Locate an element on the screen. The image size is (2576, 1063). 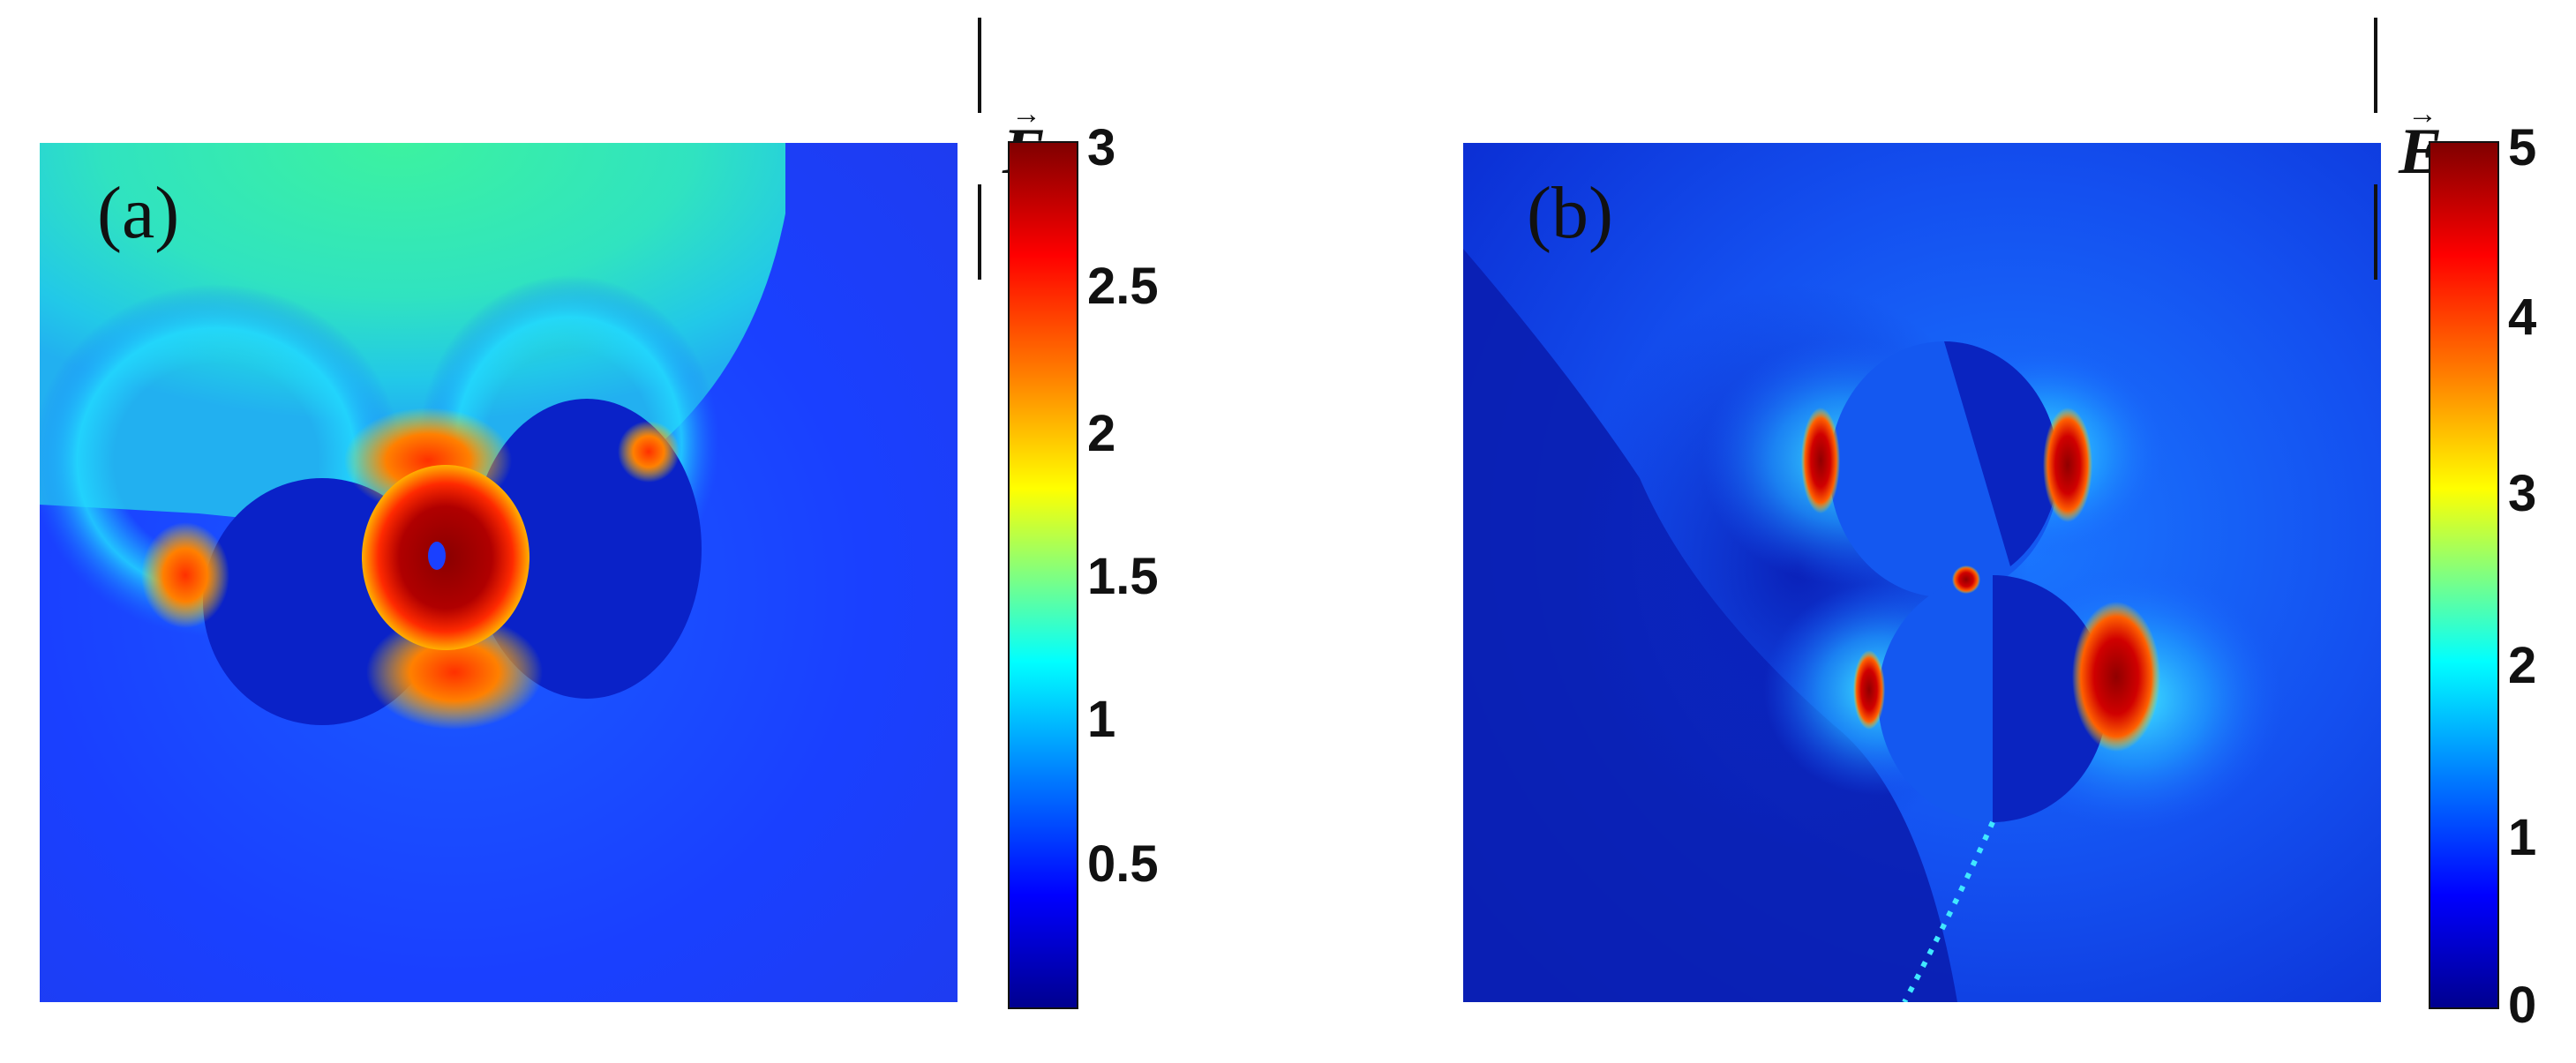
colorbar-b-tick-5: 5 is located at coordinates (2522, 147).